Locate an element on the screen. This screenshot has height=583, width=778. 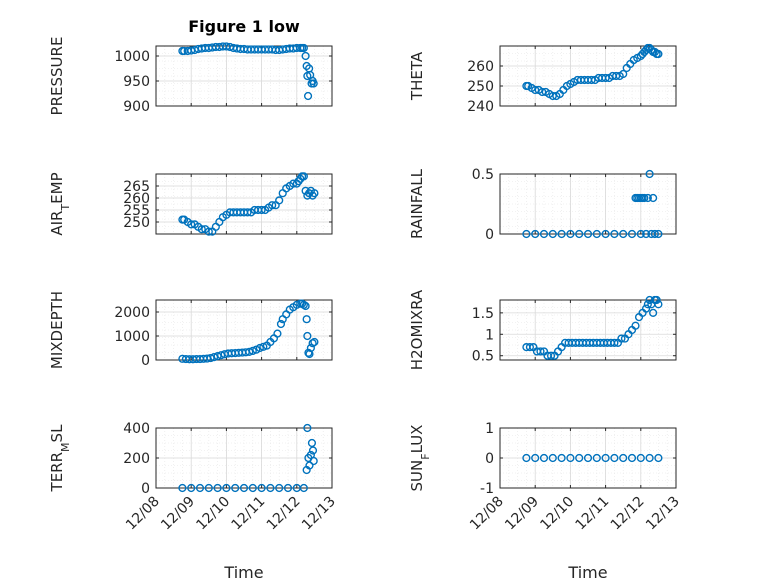
y-tick-label: 250 is located at coordinates (480, 87).